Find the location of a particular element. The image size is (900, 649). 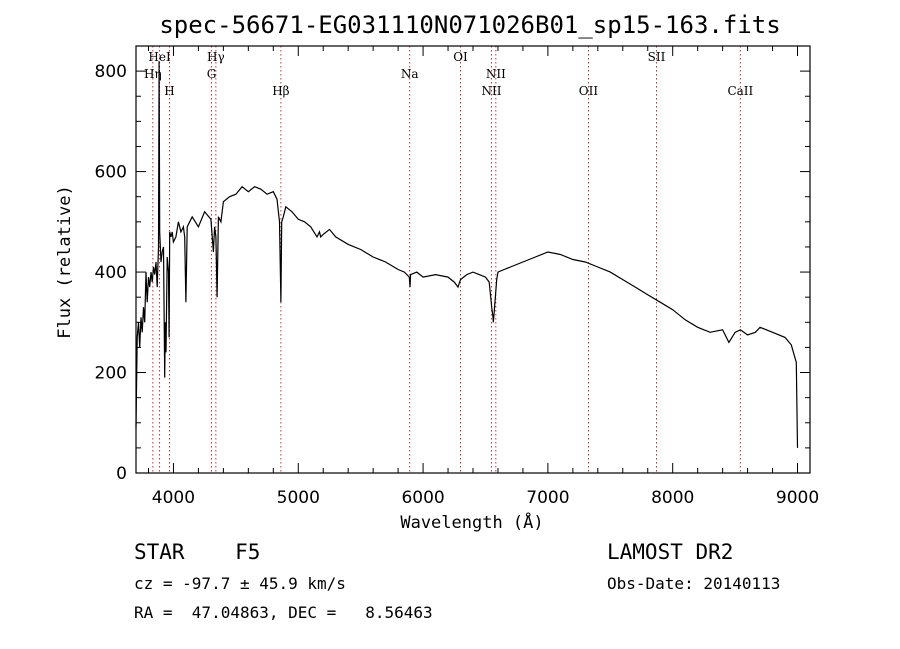

y-axis-label: Flux (relative) is located at coordinates (65, 262).